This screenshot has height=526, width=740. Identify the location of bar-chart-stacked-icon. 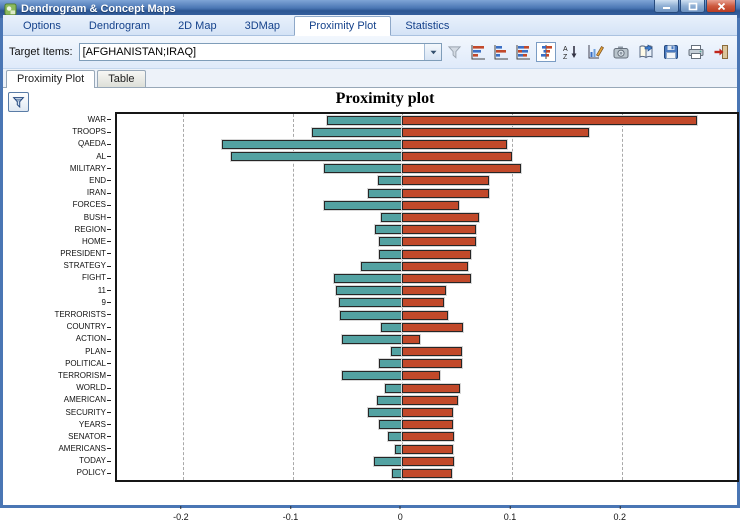
(523, 52).